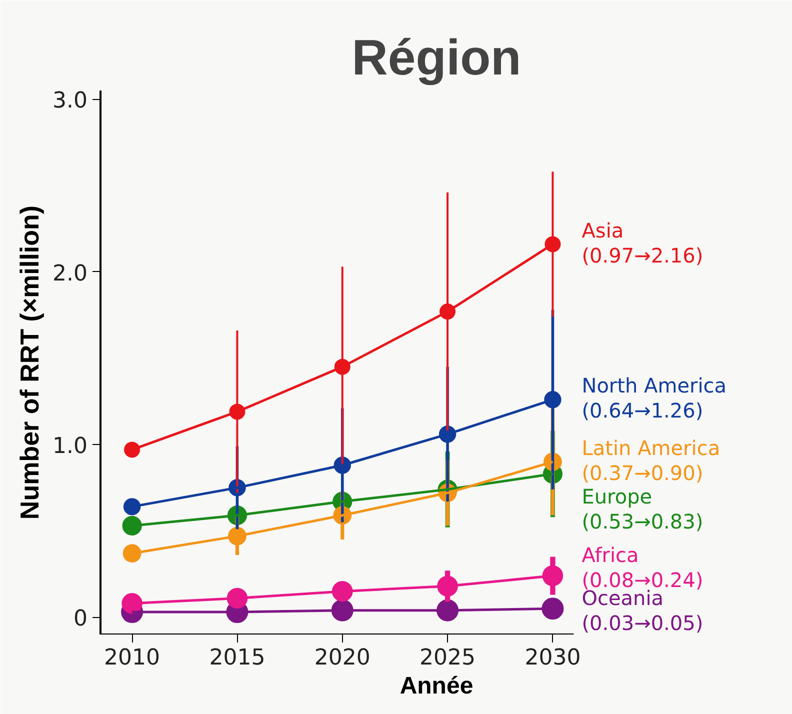  I want to click on x-tick-label: 2020, so click(342, 658).